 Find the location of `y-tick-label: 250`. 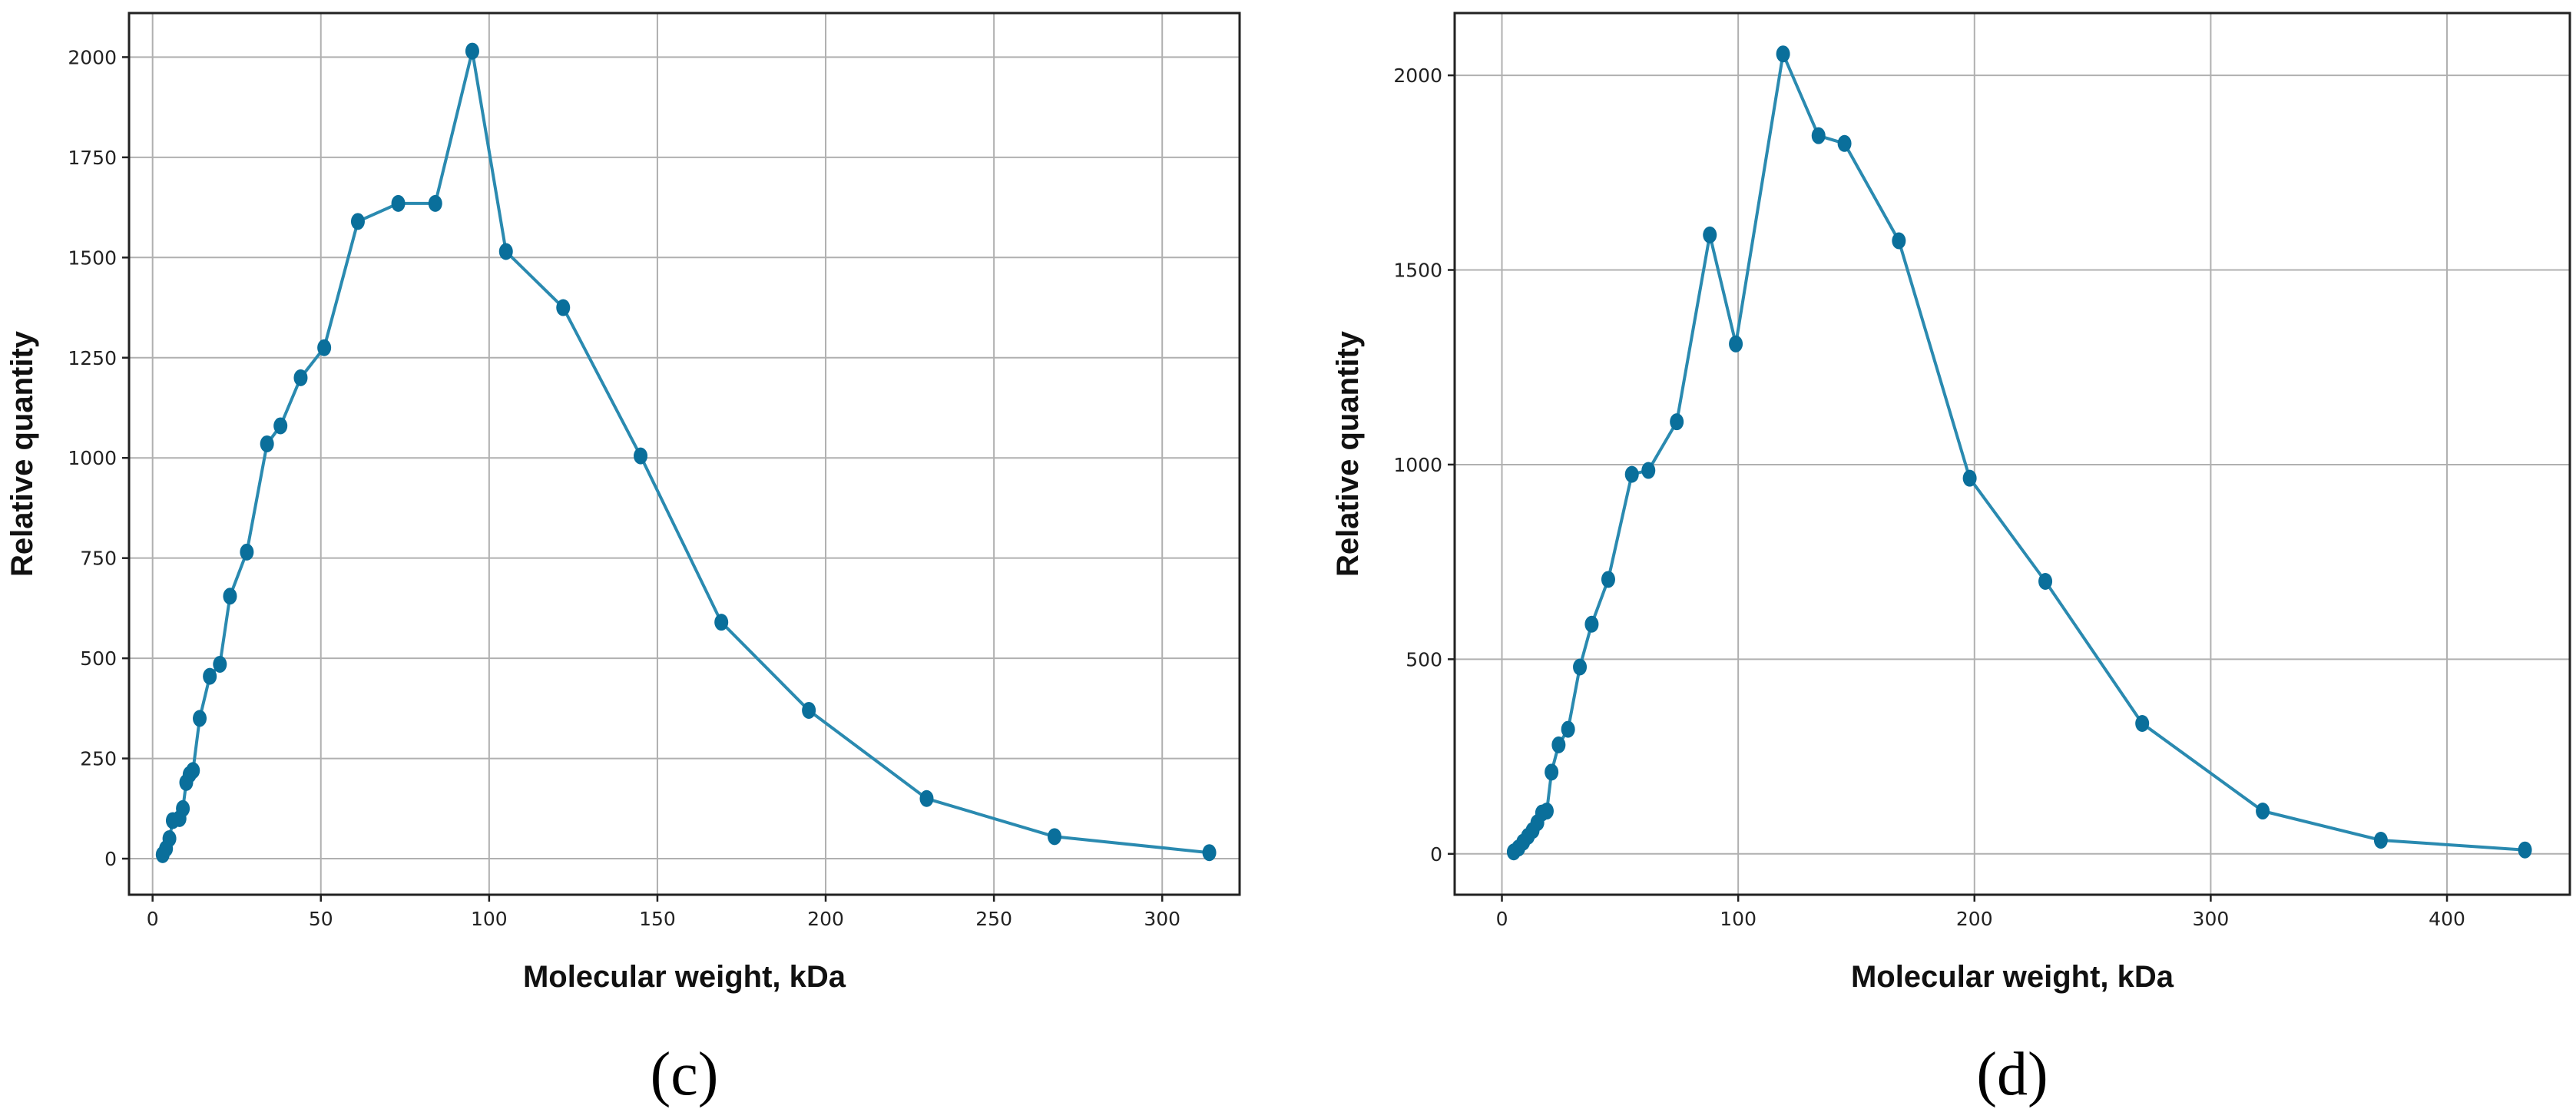

y-tick-label: 250 is located at coordinates (98, 759).